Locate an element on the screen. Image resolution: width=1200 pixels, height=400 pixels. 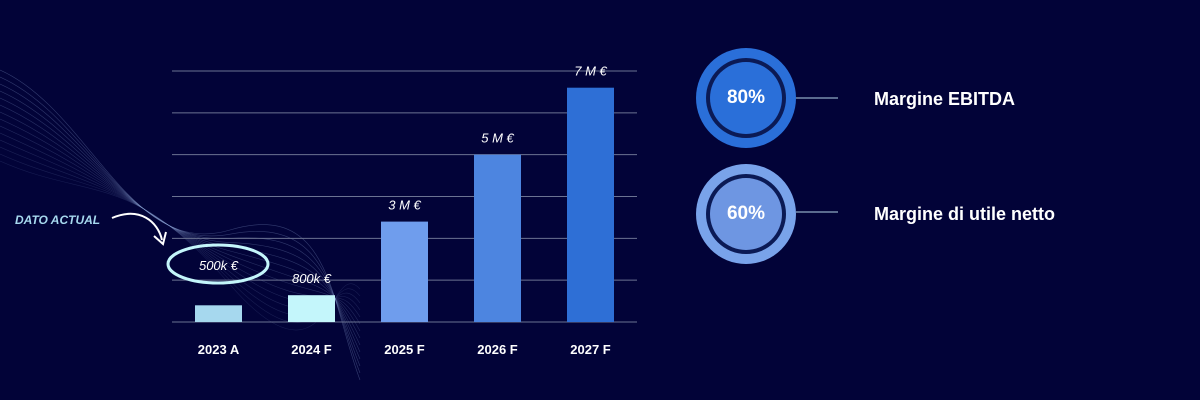
tick-label: 2025 F is located at coordinates (404, 349).